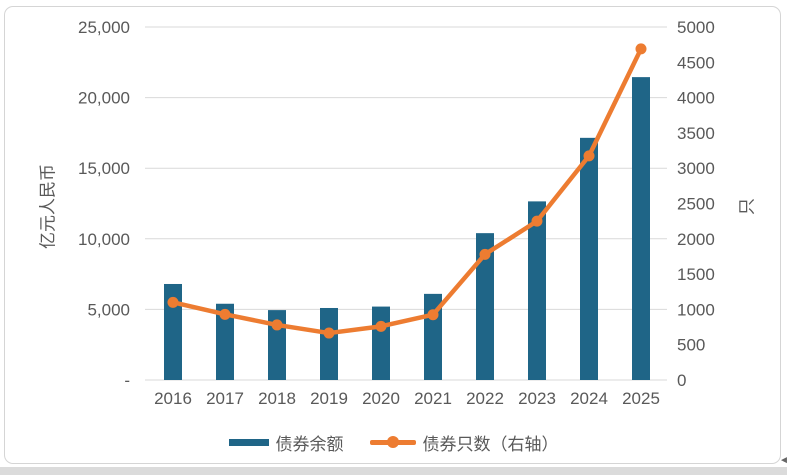  I want to click on legend-item-bond-count: 债券只数（右轴）, so click(464, 442).